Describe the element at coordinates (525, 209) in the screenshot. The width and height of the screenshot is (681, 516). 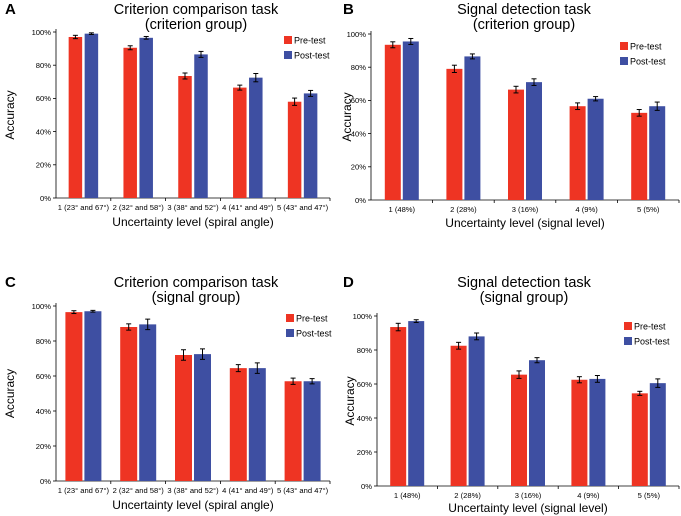
I see `x-tick-label: 3 (16%)` at that location.